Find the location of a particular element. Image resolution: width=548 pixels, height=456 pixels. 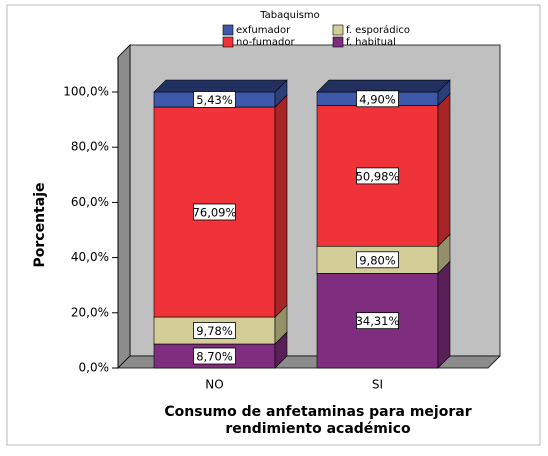

bar-segment is located at coordinates (214, 330).